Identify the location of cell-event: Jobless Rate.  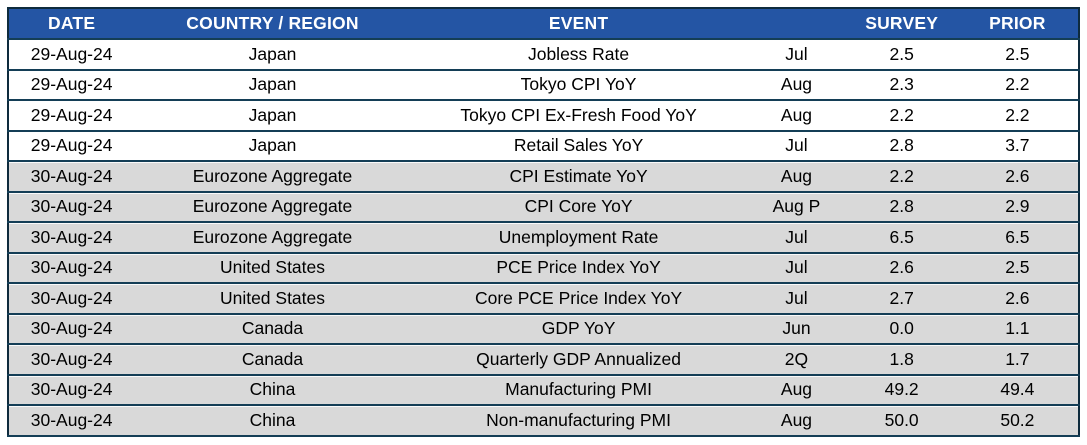
(578, 54).